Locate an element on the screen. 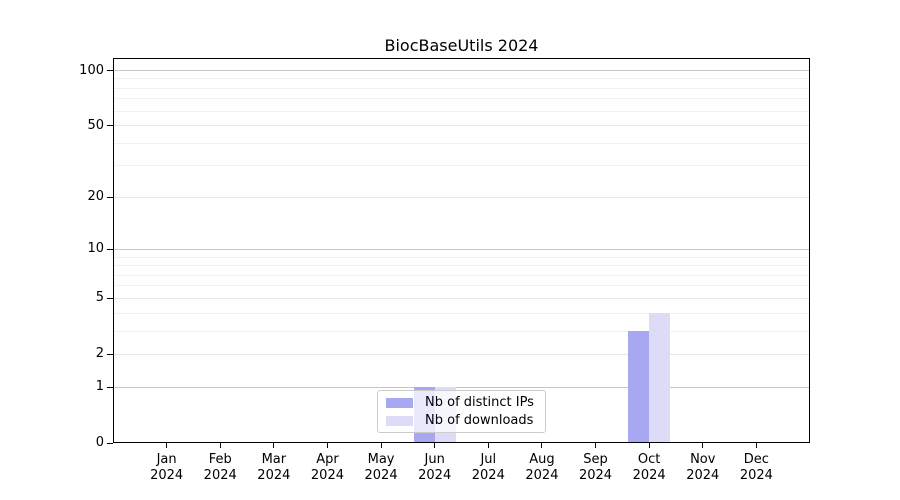 The height and width of the screenshot is (500, 900). x-tick-label: Nov 2024 is located at coordinates (703, 467).